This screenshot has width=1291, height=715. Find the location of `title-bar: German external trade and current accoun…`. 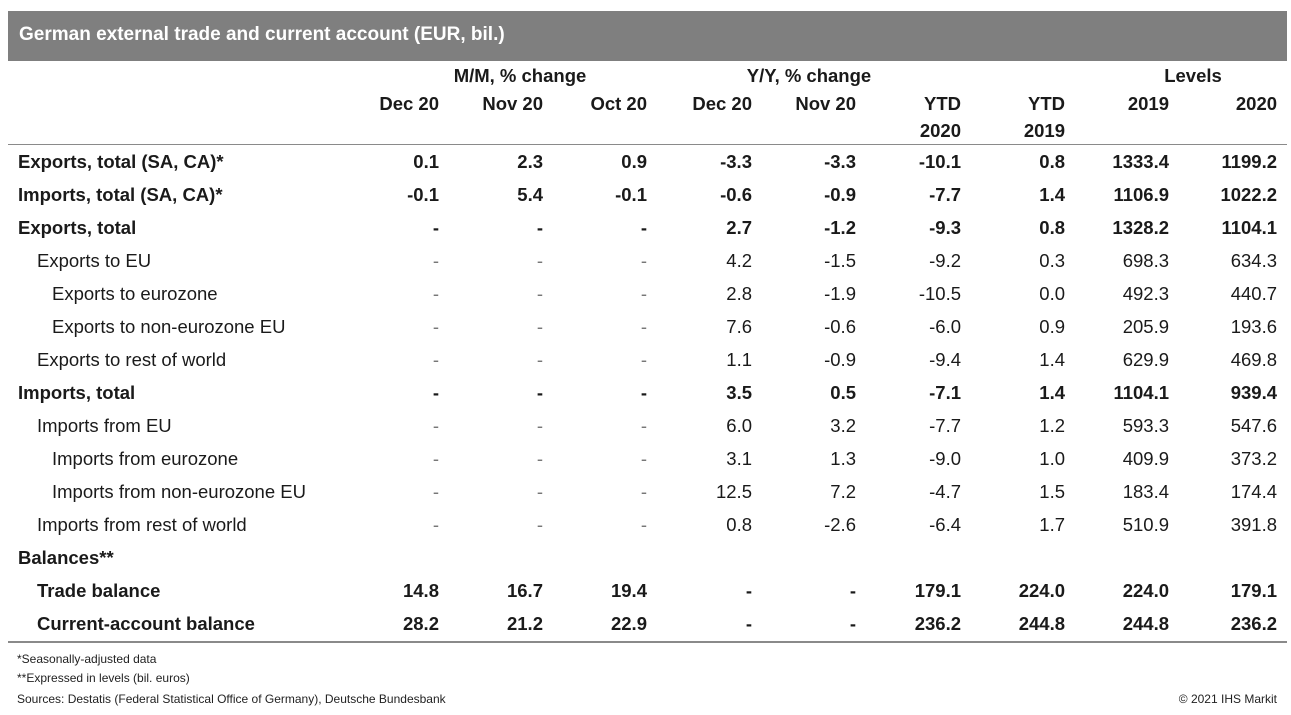

title-bar: German external trade and current accoun… is located at coordinates (647, 36).